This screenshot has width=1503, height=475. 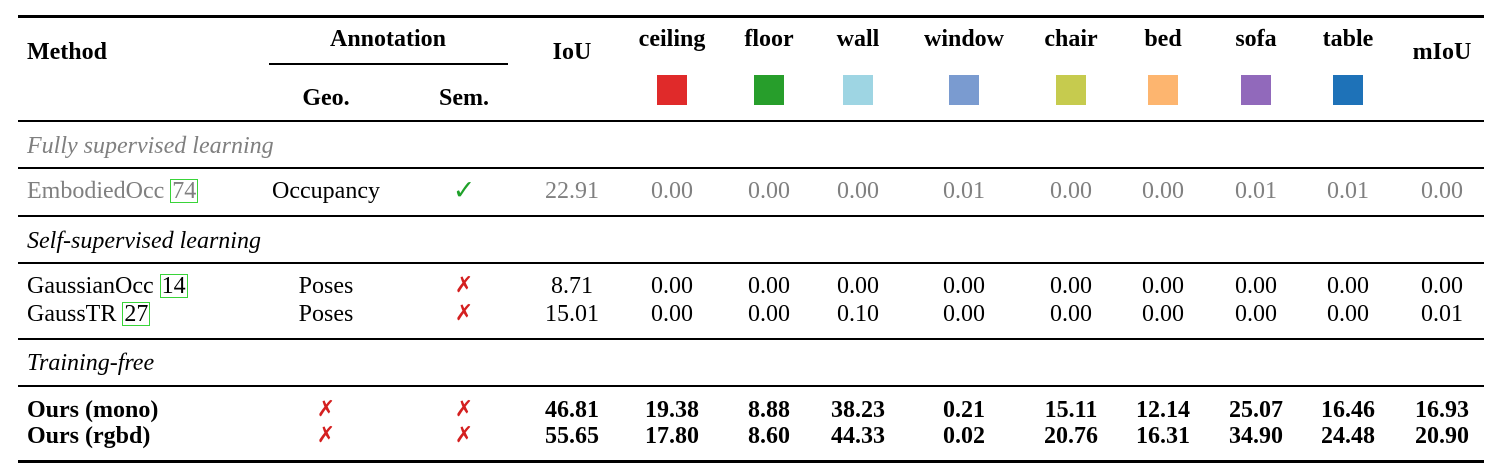 What do you see at coordinates (1348, 436) in the screenshot?
I see `value-cell: 24.48` at bounding box center [1348, 436].